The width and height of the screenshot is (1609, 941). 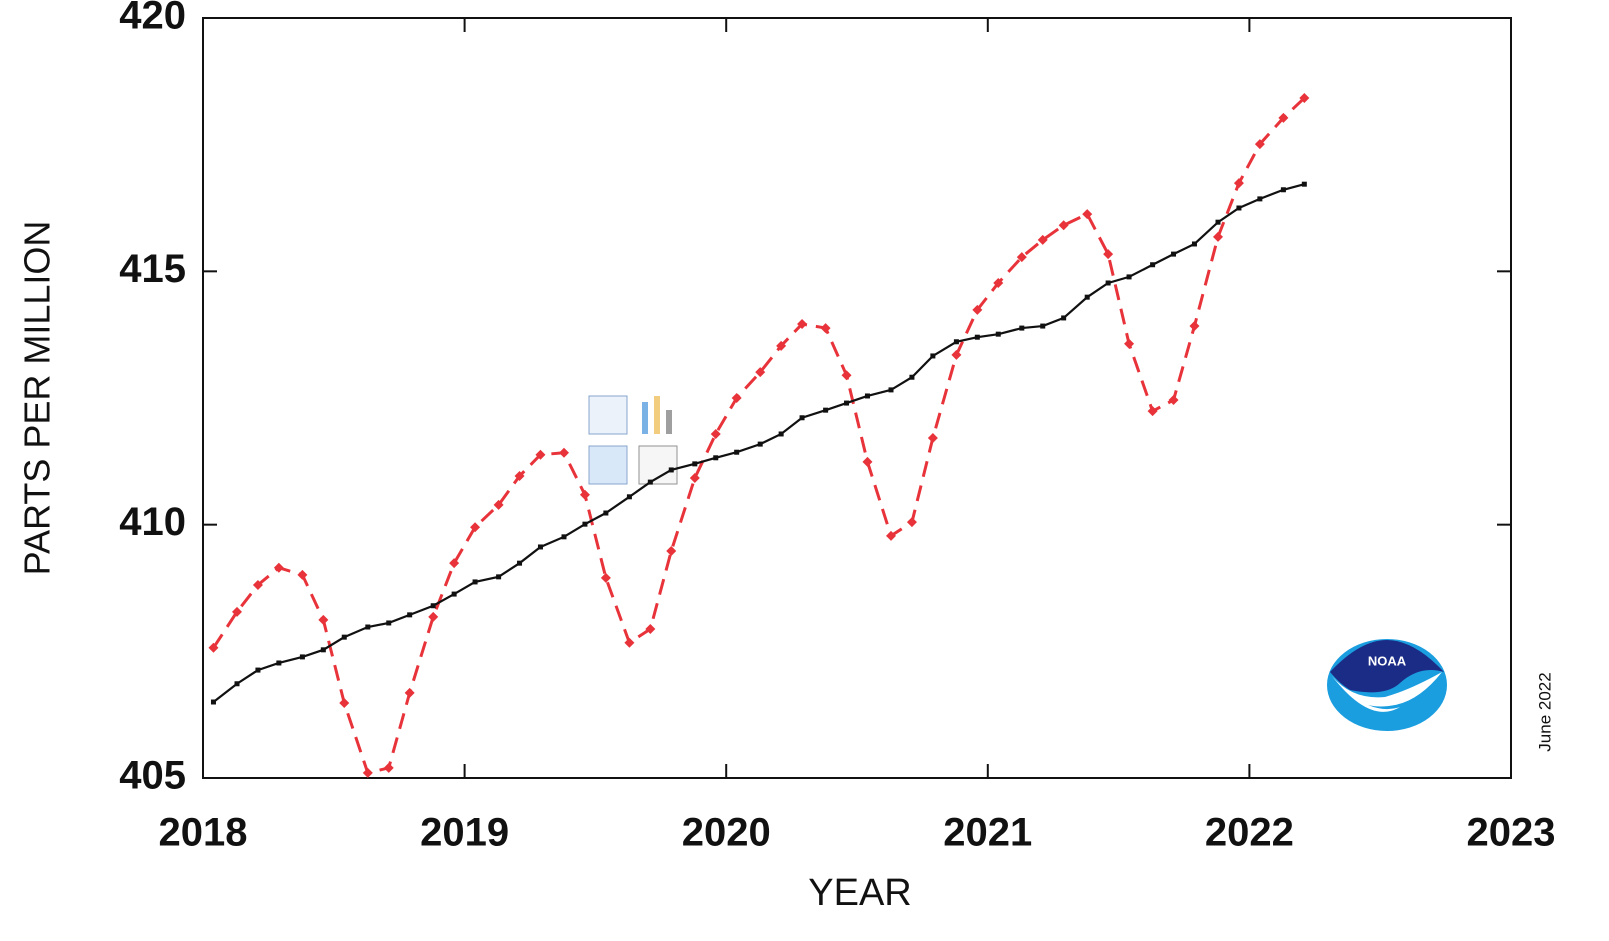 I want to click on y-axis-label: PARTS PER MILLION, so click(x=37, y=398).